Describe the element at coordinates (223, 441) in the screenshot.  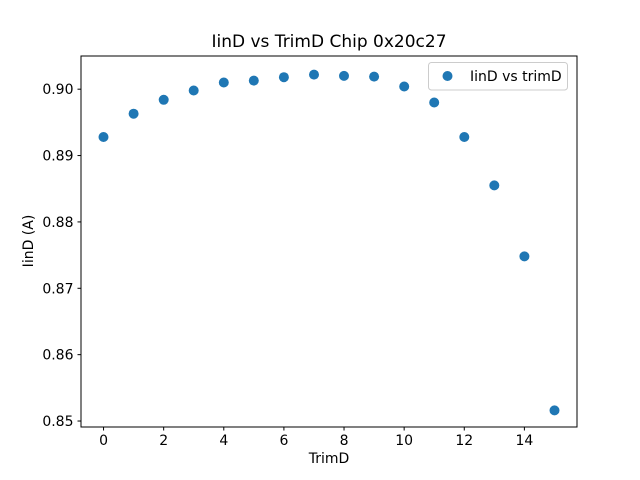
I see `x-tick-label: 4` at that location.